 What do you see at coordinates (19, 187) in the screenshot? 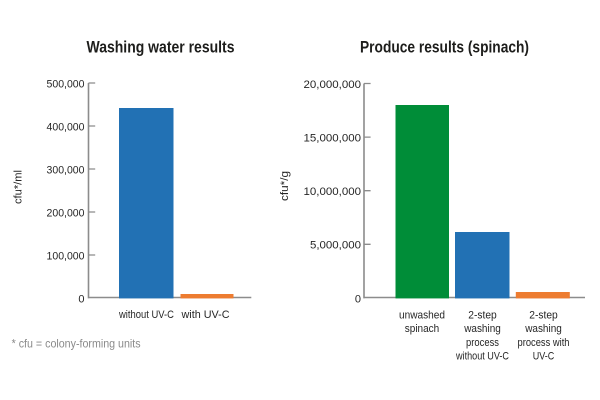
I see `svg-text: cfu*/ml` at bounding box center [19, 187].